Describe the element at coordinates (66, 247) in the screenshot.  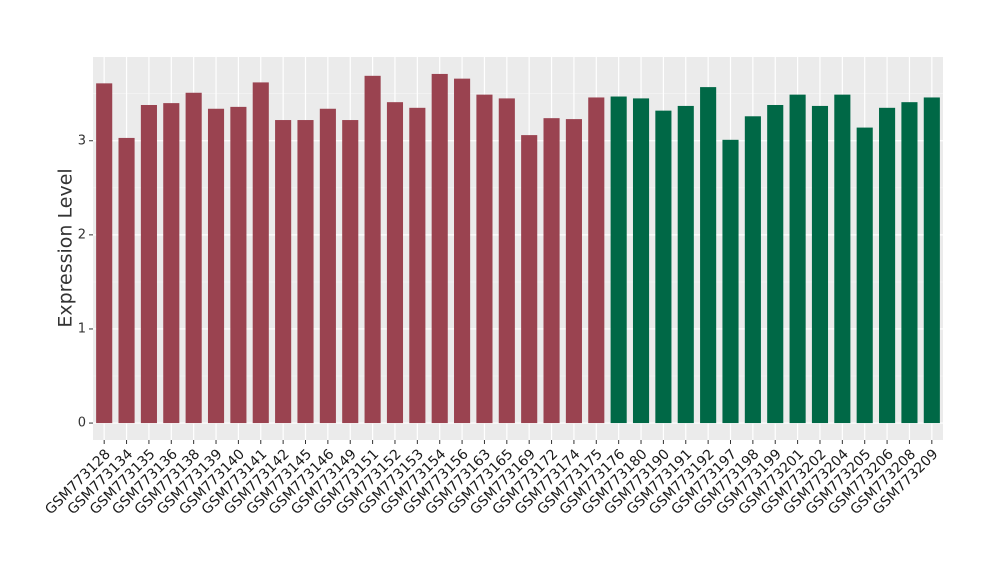
I see `y-axis-label: Expression Level` at that location.